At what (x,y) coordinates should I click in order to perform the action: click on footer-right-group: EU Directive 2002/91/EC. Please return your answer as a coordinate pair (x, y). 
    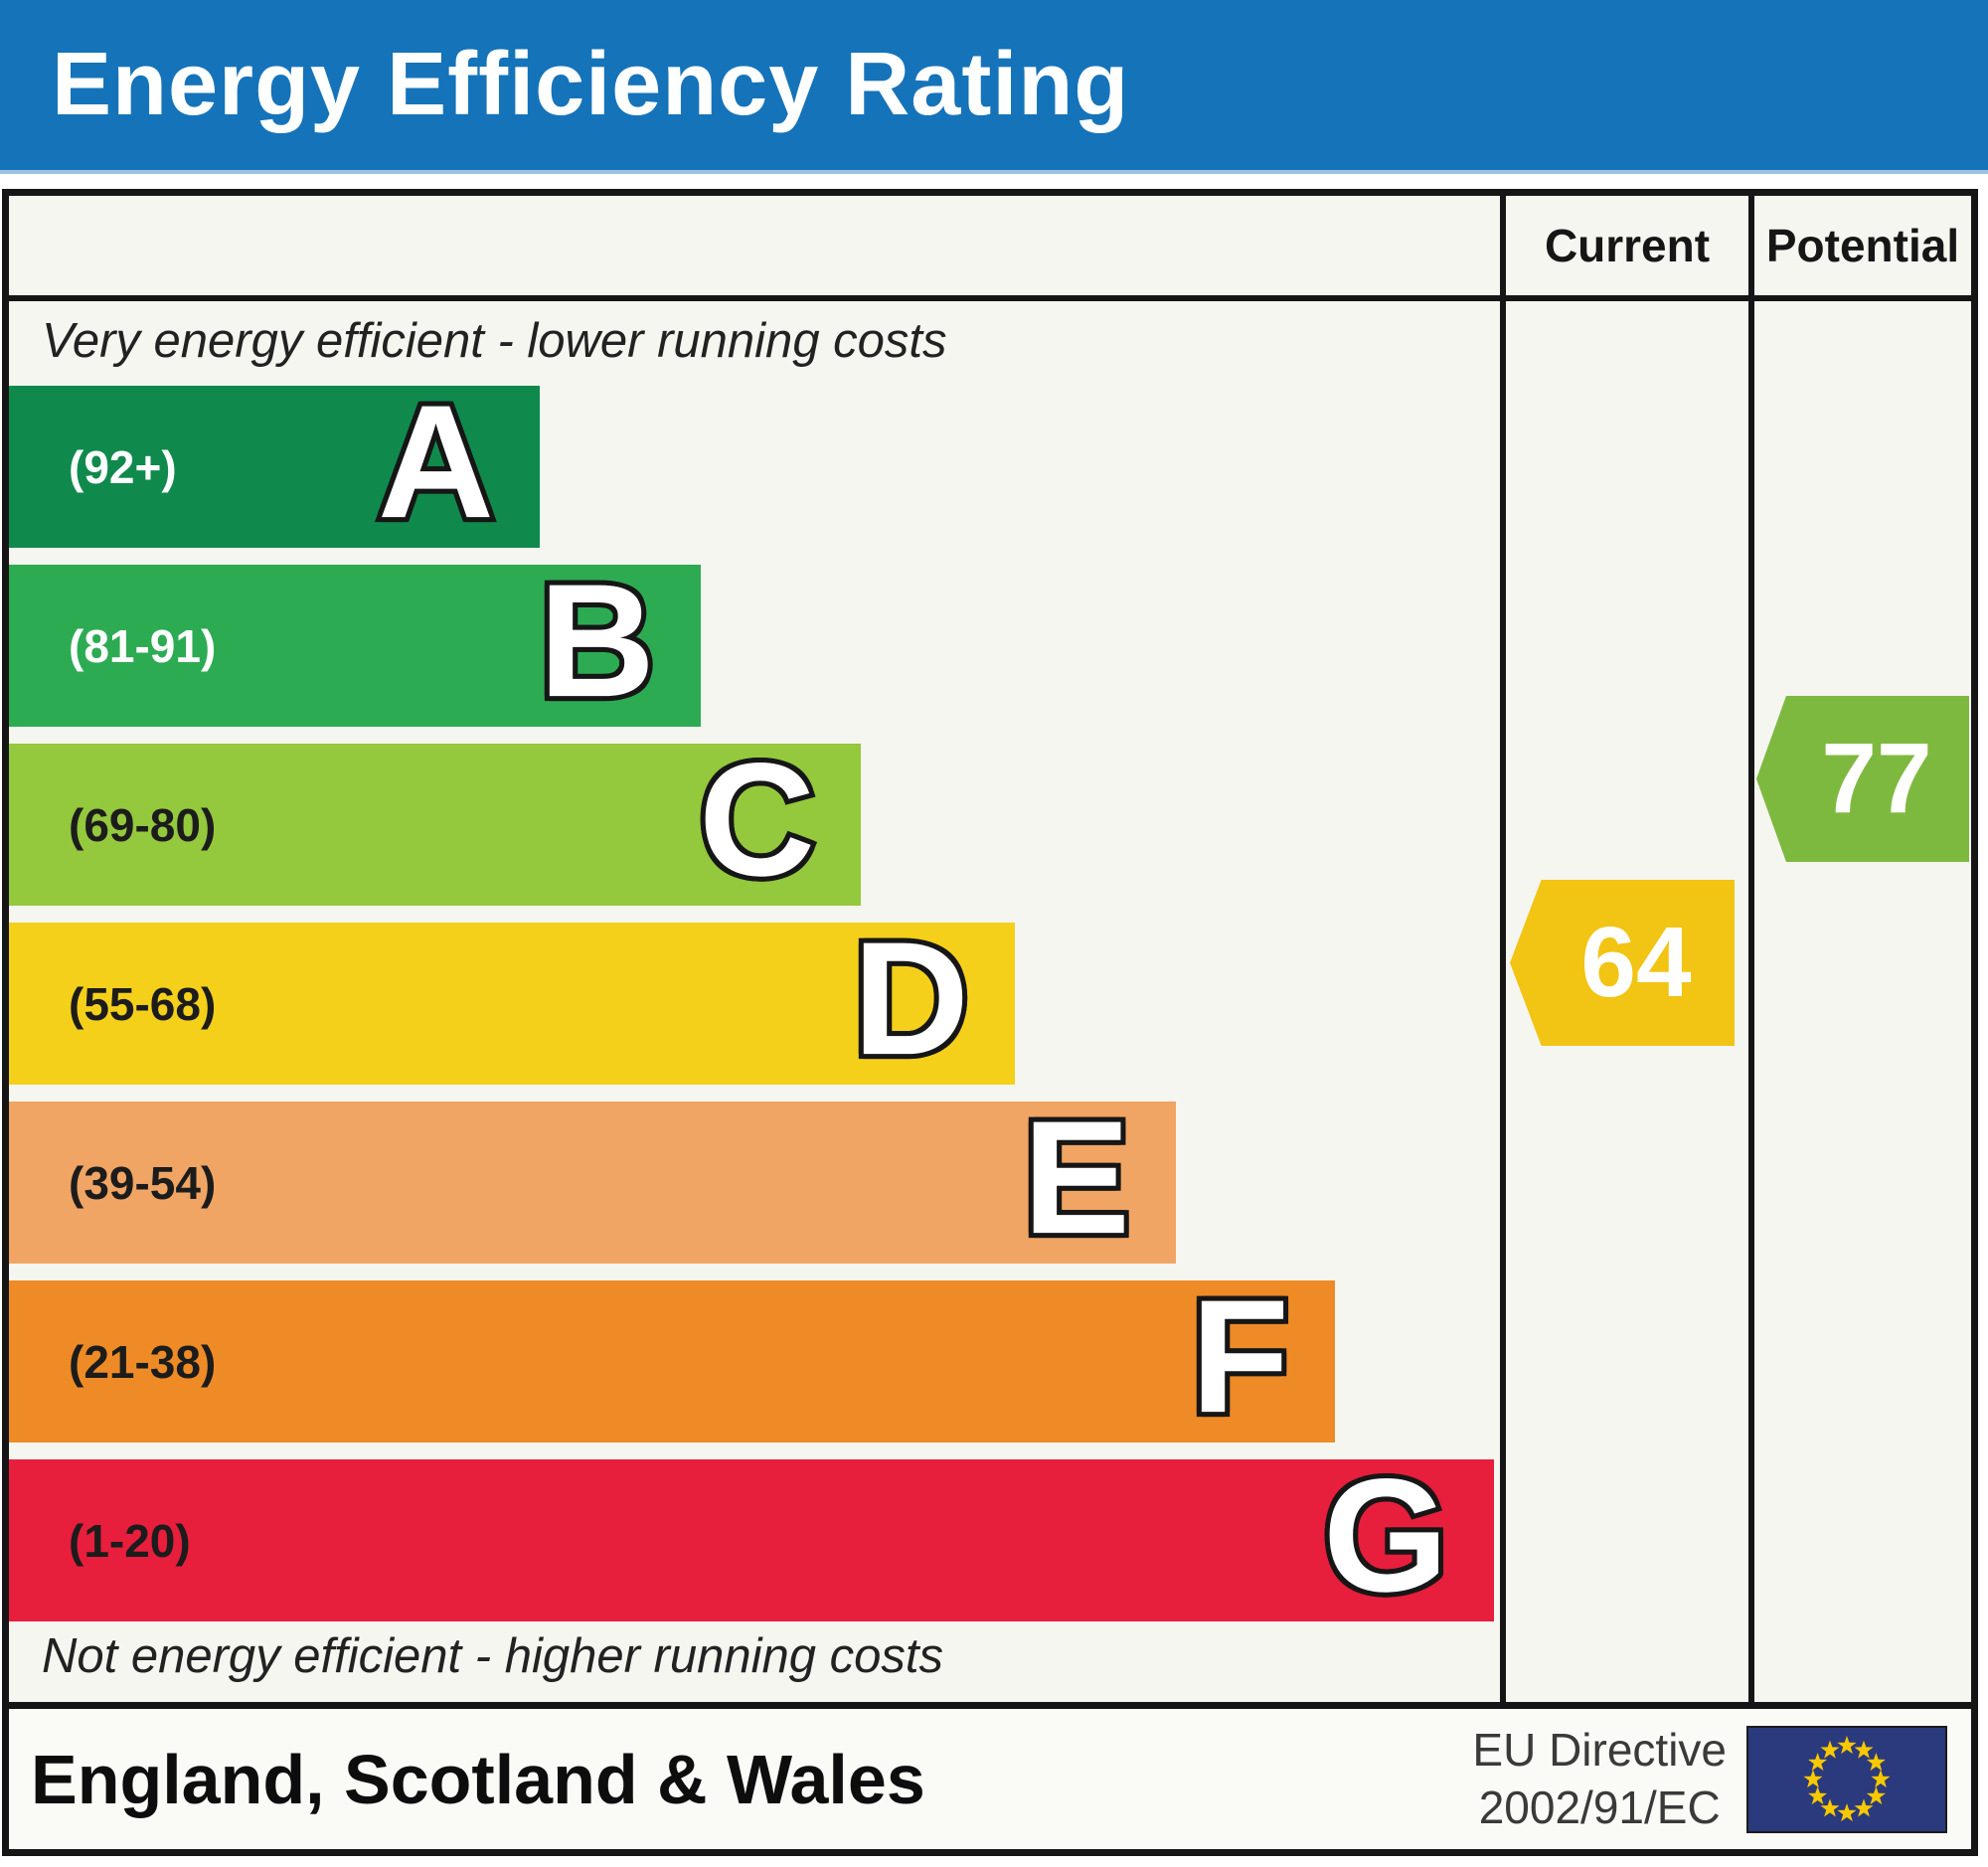
    Looking at the image, I should click on (1721, 1779).